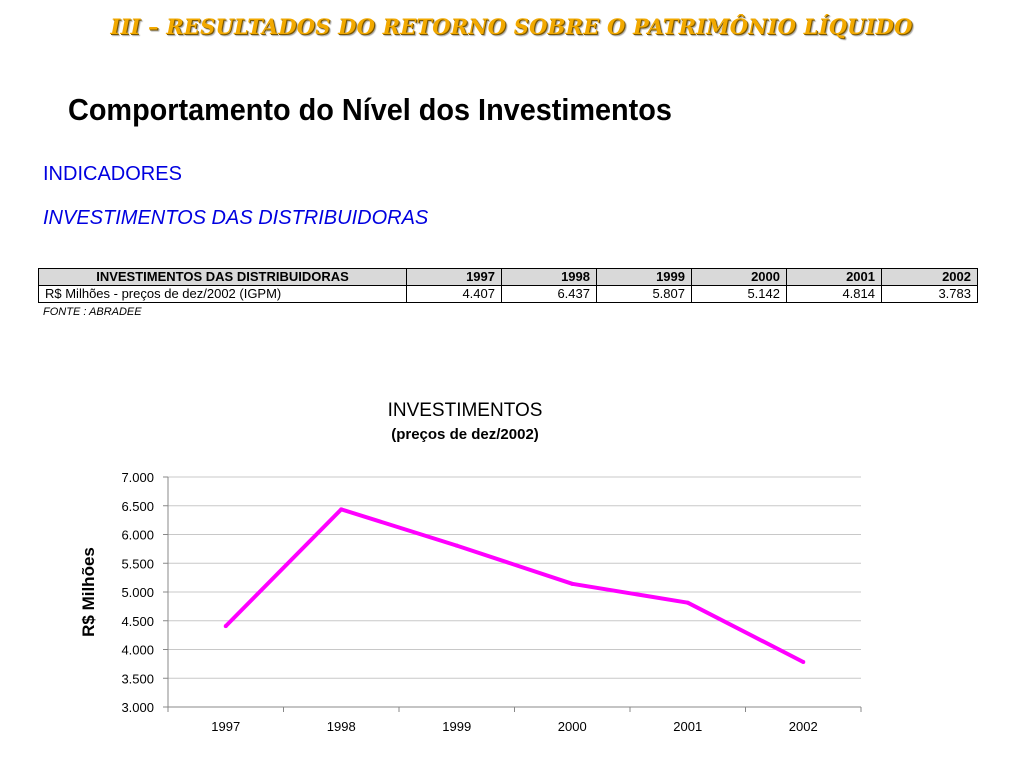 The image size is (1023, 776). Describe the element at coordinates (236, 218) in the screenshot. I see `indicators-subheading: INVESTIMENTOS DAS DISTRIBUIDORAS` at that location.